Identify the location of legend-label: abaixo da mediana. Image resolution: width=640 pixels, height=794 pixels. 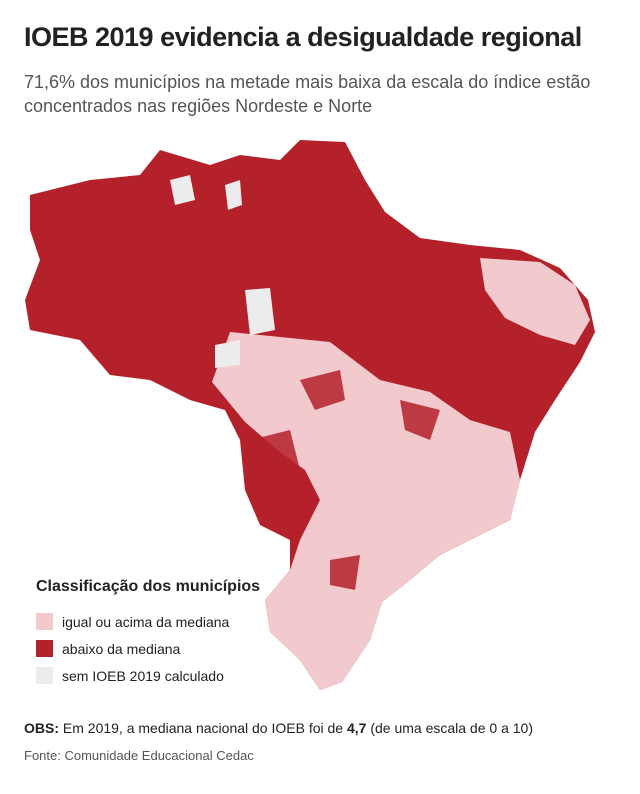
(121, 648).